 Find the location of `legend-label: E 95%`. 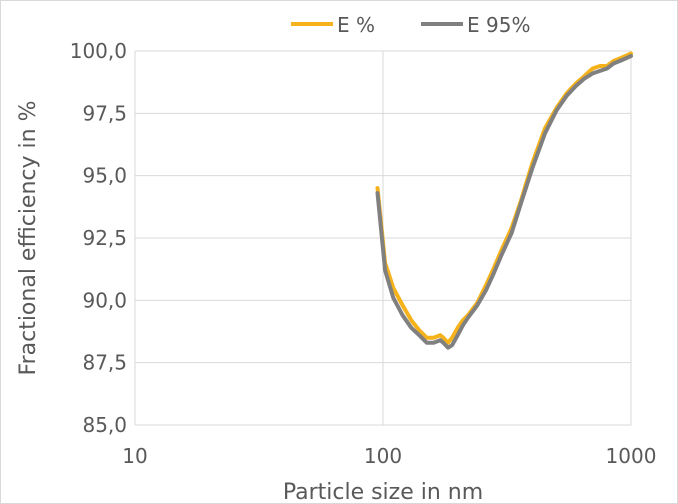

legend-label: E 95% is located at coordinates (498, 25).